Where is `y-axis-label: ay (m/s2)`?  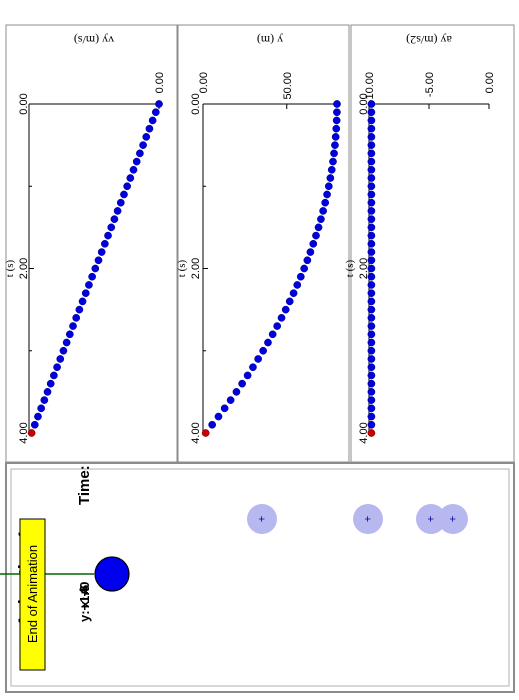
y-axis-label: ay (m/s2) is located at coordinates (429, 40).